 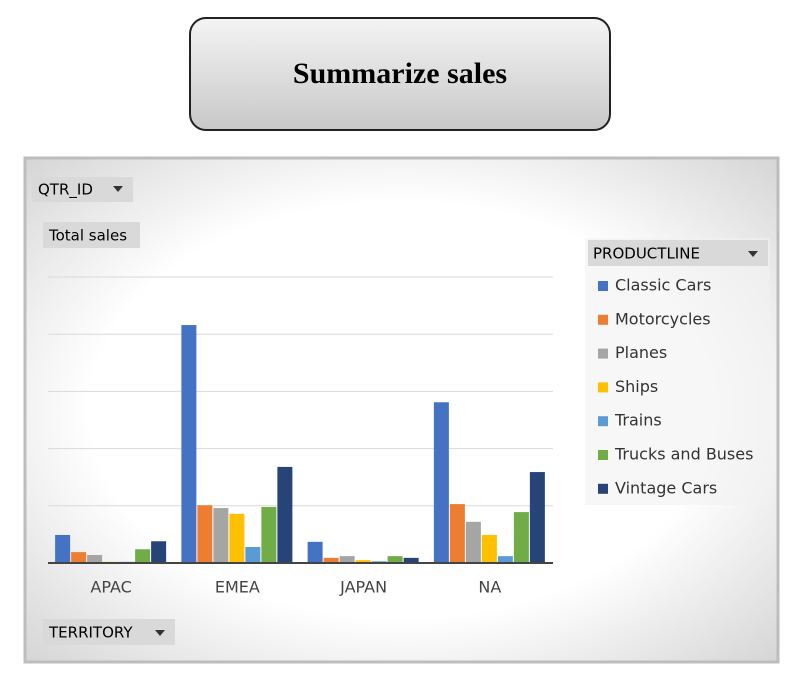 I want to click on value-button, so click(x=91, y=235).